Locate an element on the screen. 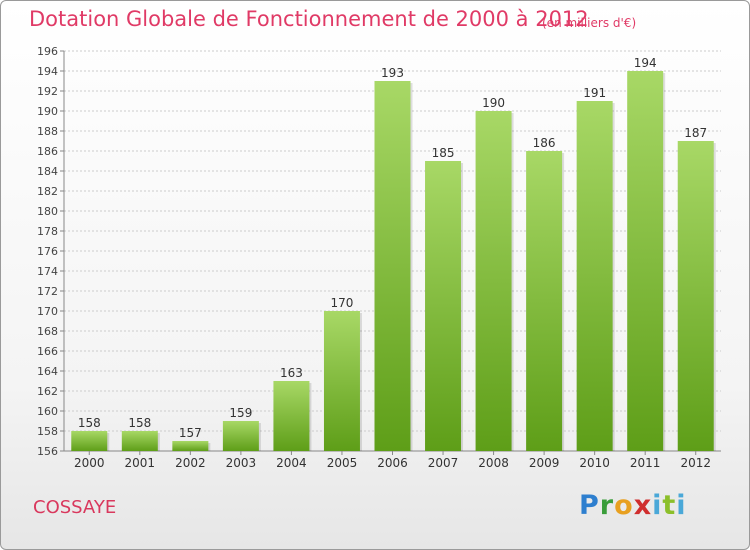 The height and width of the screenshot is (550, 750). y-tick-label: 174 is located at coordinates (47, 271).